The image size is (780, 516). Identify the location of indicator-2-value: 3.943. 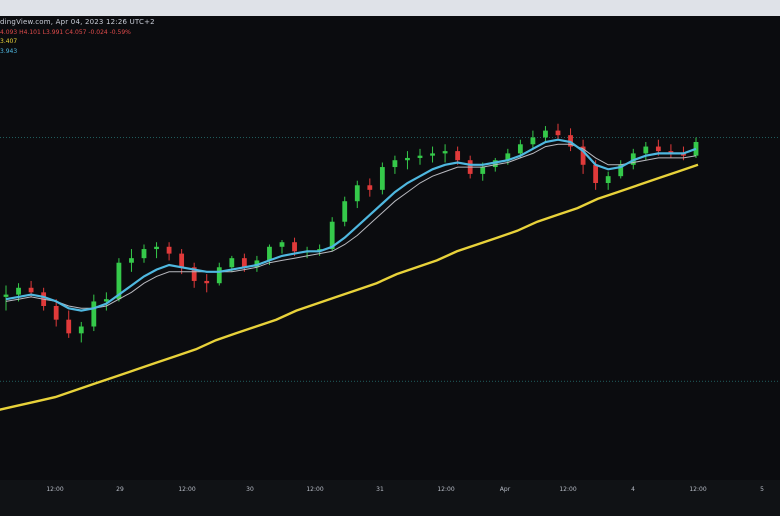
(9, 51).